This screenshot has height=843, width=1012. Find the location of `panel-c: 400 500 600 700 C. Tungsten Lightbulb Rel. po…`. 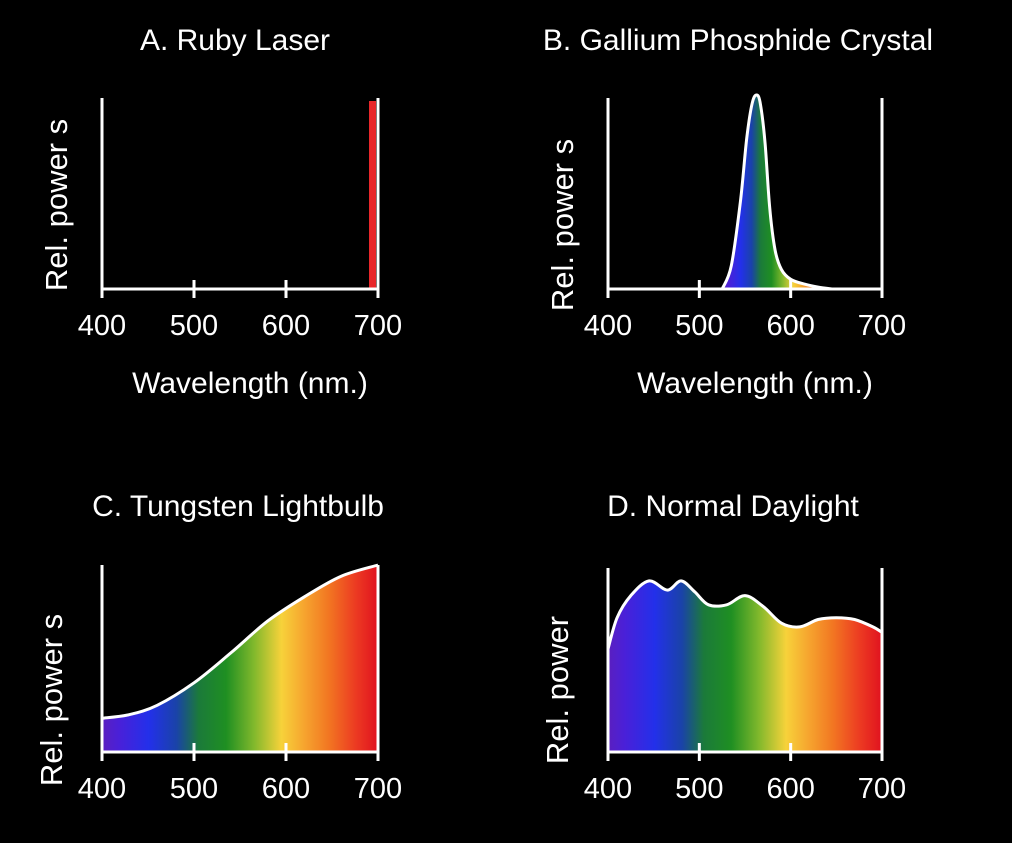

panel-c: 400 500 600 700 C. Tungsten Lightbulb Rel. po… is located at coordinates (218, 647).